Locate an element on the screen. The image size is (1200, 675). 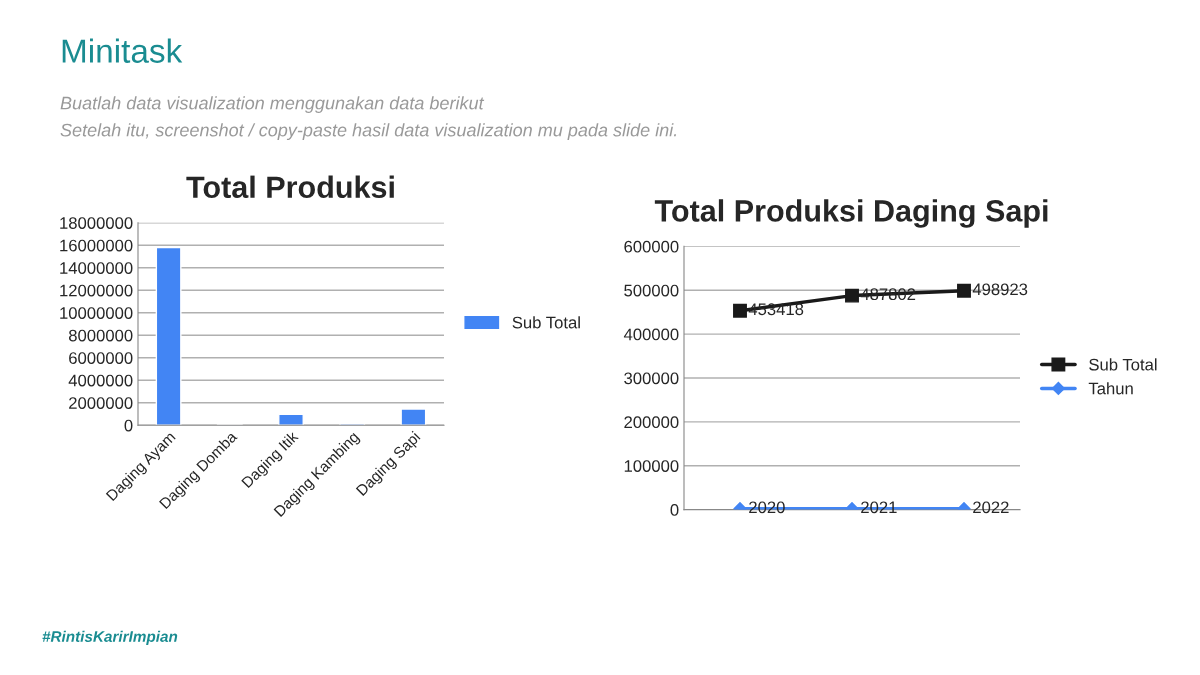
y-tick-label: 600000 is located at coordinates (651, 246).